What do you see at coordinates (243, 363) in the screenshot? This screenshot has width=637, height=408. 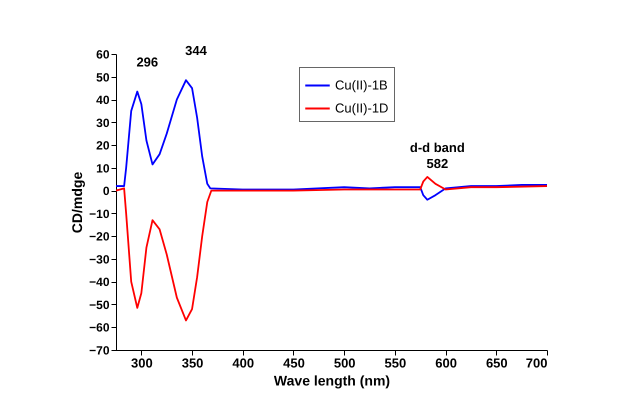 I see `x-tick-label: 400` at bounding box center [243, 363].